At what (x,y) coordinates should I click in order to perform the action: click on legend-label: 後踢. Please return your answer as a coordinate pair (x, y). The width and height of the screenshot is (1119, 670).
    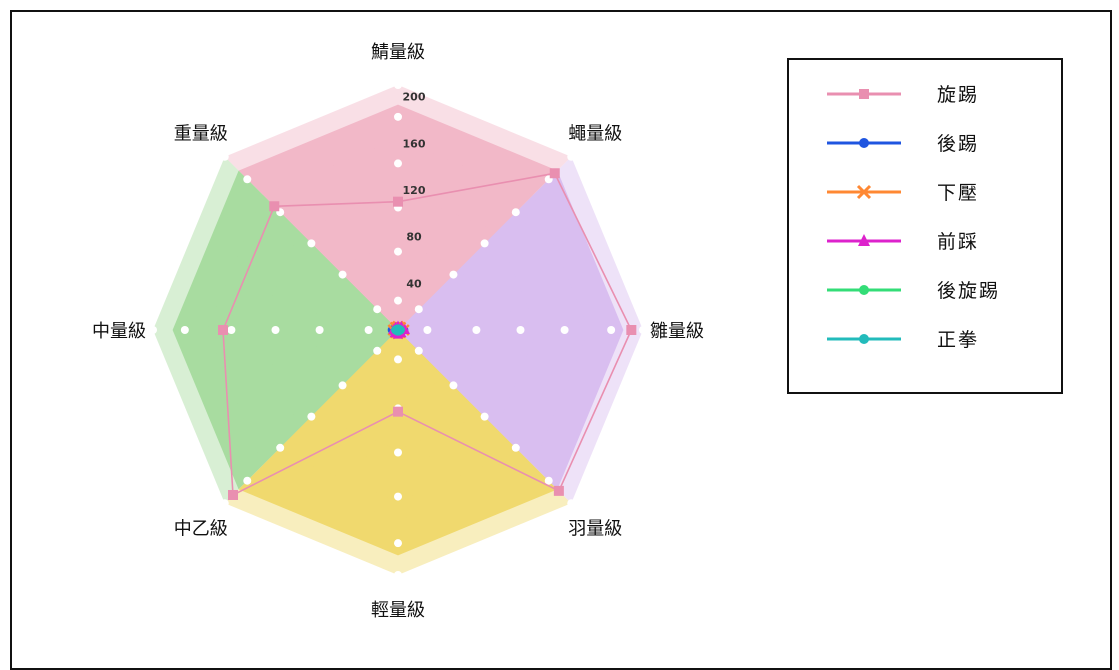
    Looking at the image, I should click on (958, 144).